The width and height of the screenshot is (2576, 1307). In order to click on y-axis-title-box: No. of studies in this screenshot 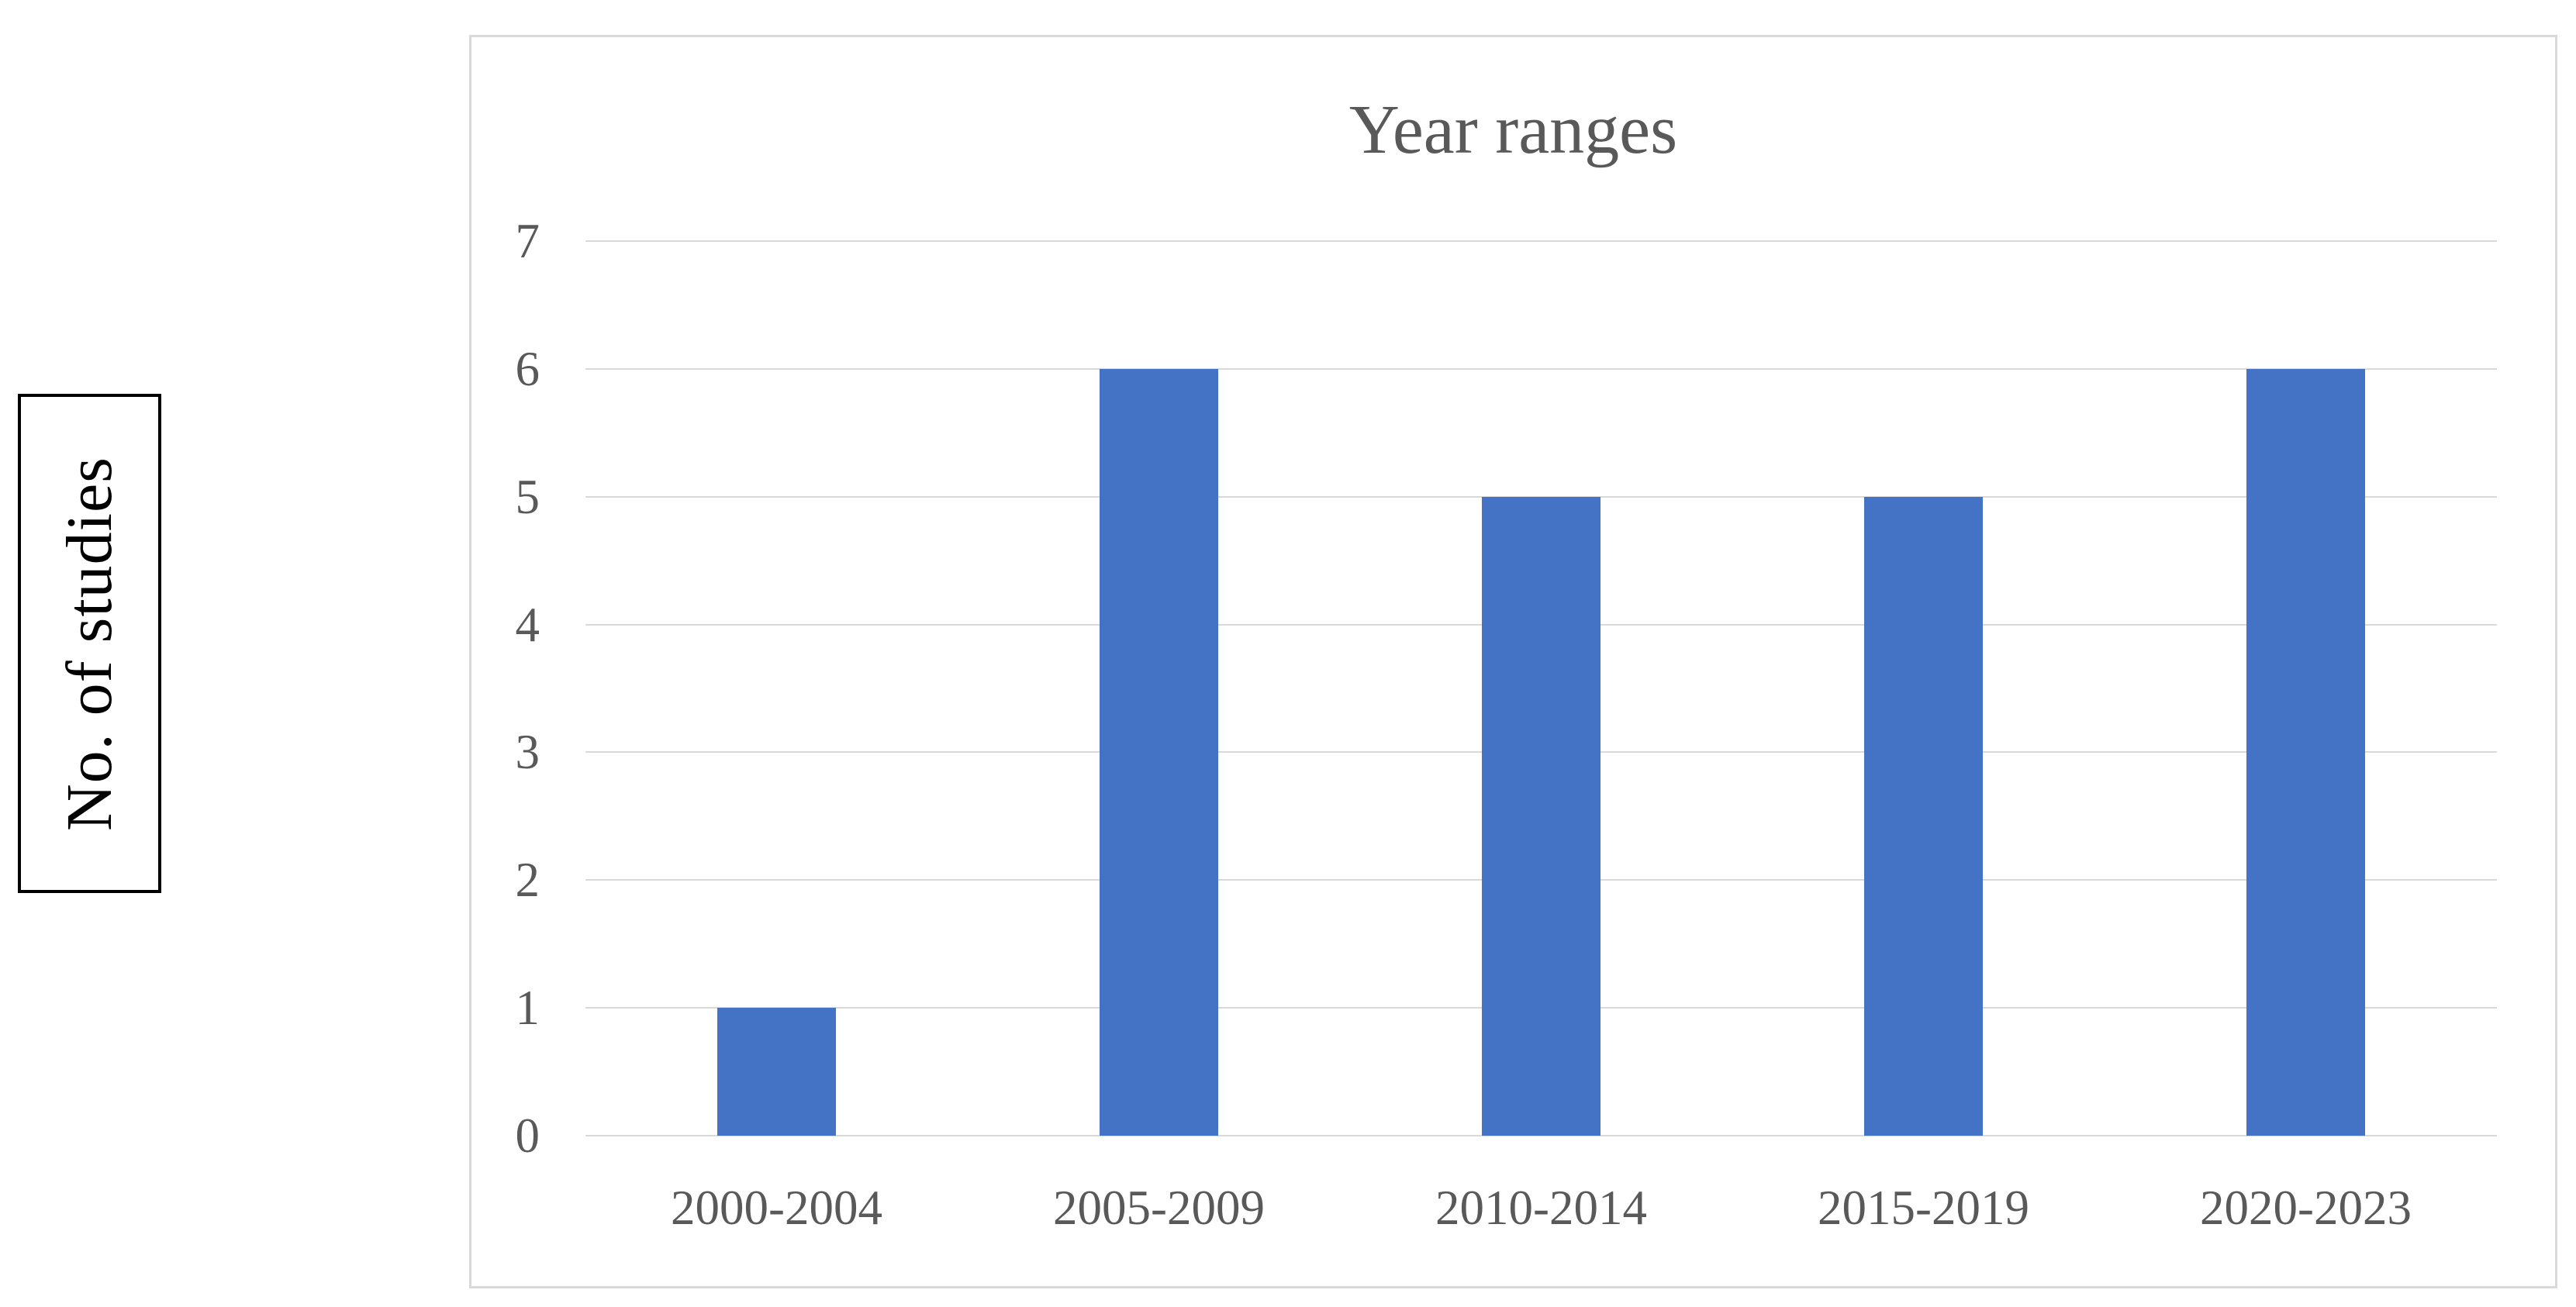, I will do `click(90, 643)`.